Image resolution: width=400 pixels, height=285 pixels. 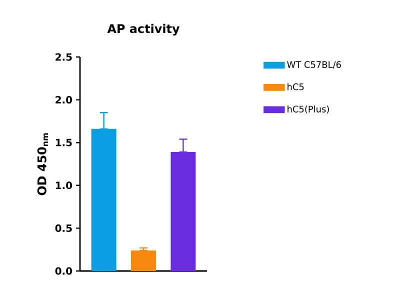 What do you see at coordinates (296, 86) in the screenshot?
I see `legend-label: hC5` at bounding box center [296, 86].